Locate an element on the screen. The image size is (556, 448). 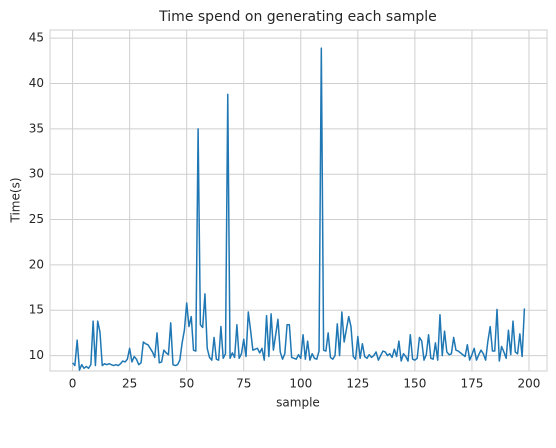
x-tick-label: 75 is located at coordinates (243, 384).